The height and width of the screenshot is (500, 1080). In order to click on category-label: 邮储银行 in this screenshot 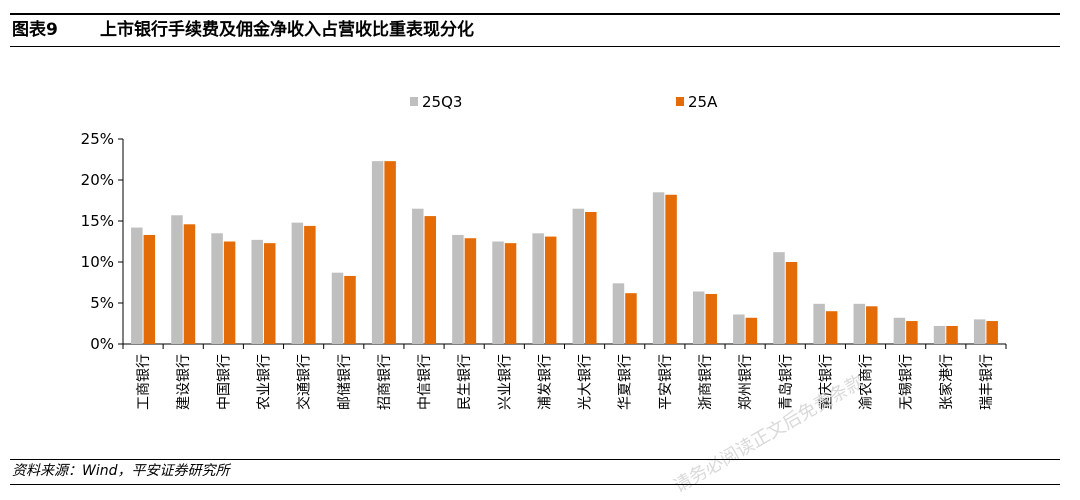, I will do `click(345, 382)`.